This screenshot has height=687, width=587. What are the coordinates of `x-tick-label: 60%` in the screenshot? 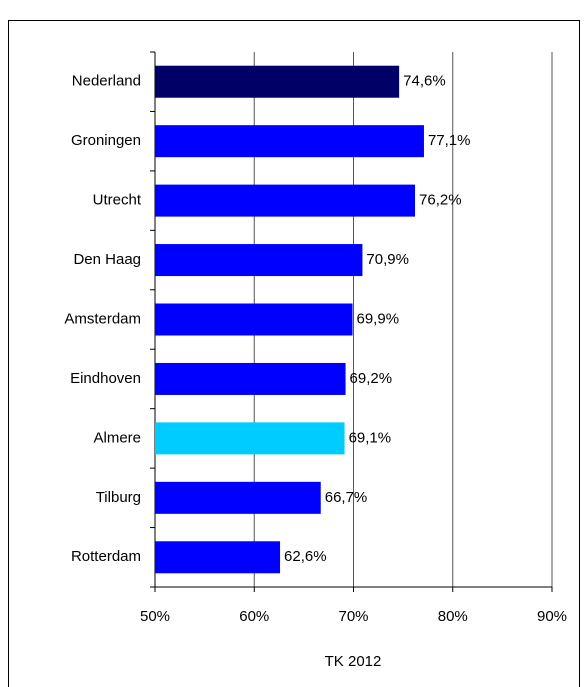 It's located at (254, 616).